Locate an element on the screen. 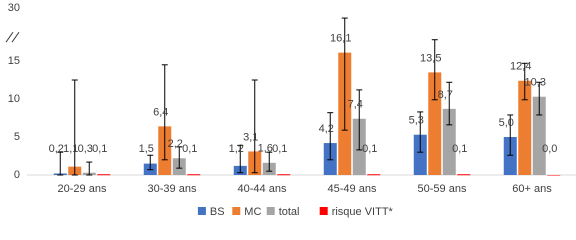  value-label: 8,7 is located at coordinates (445, 95).